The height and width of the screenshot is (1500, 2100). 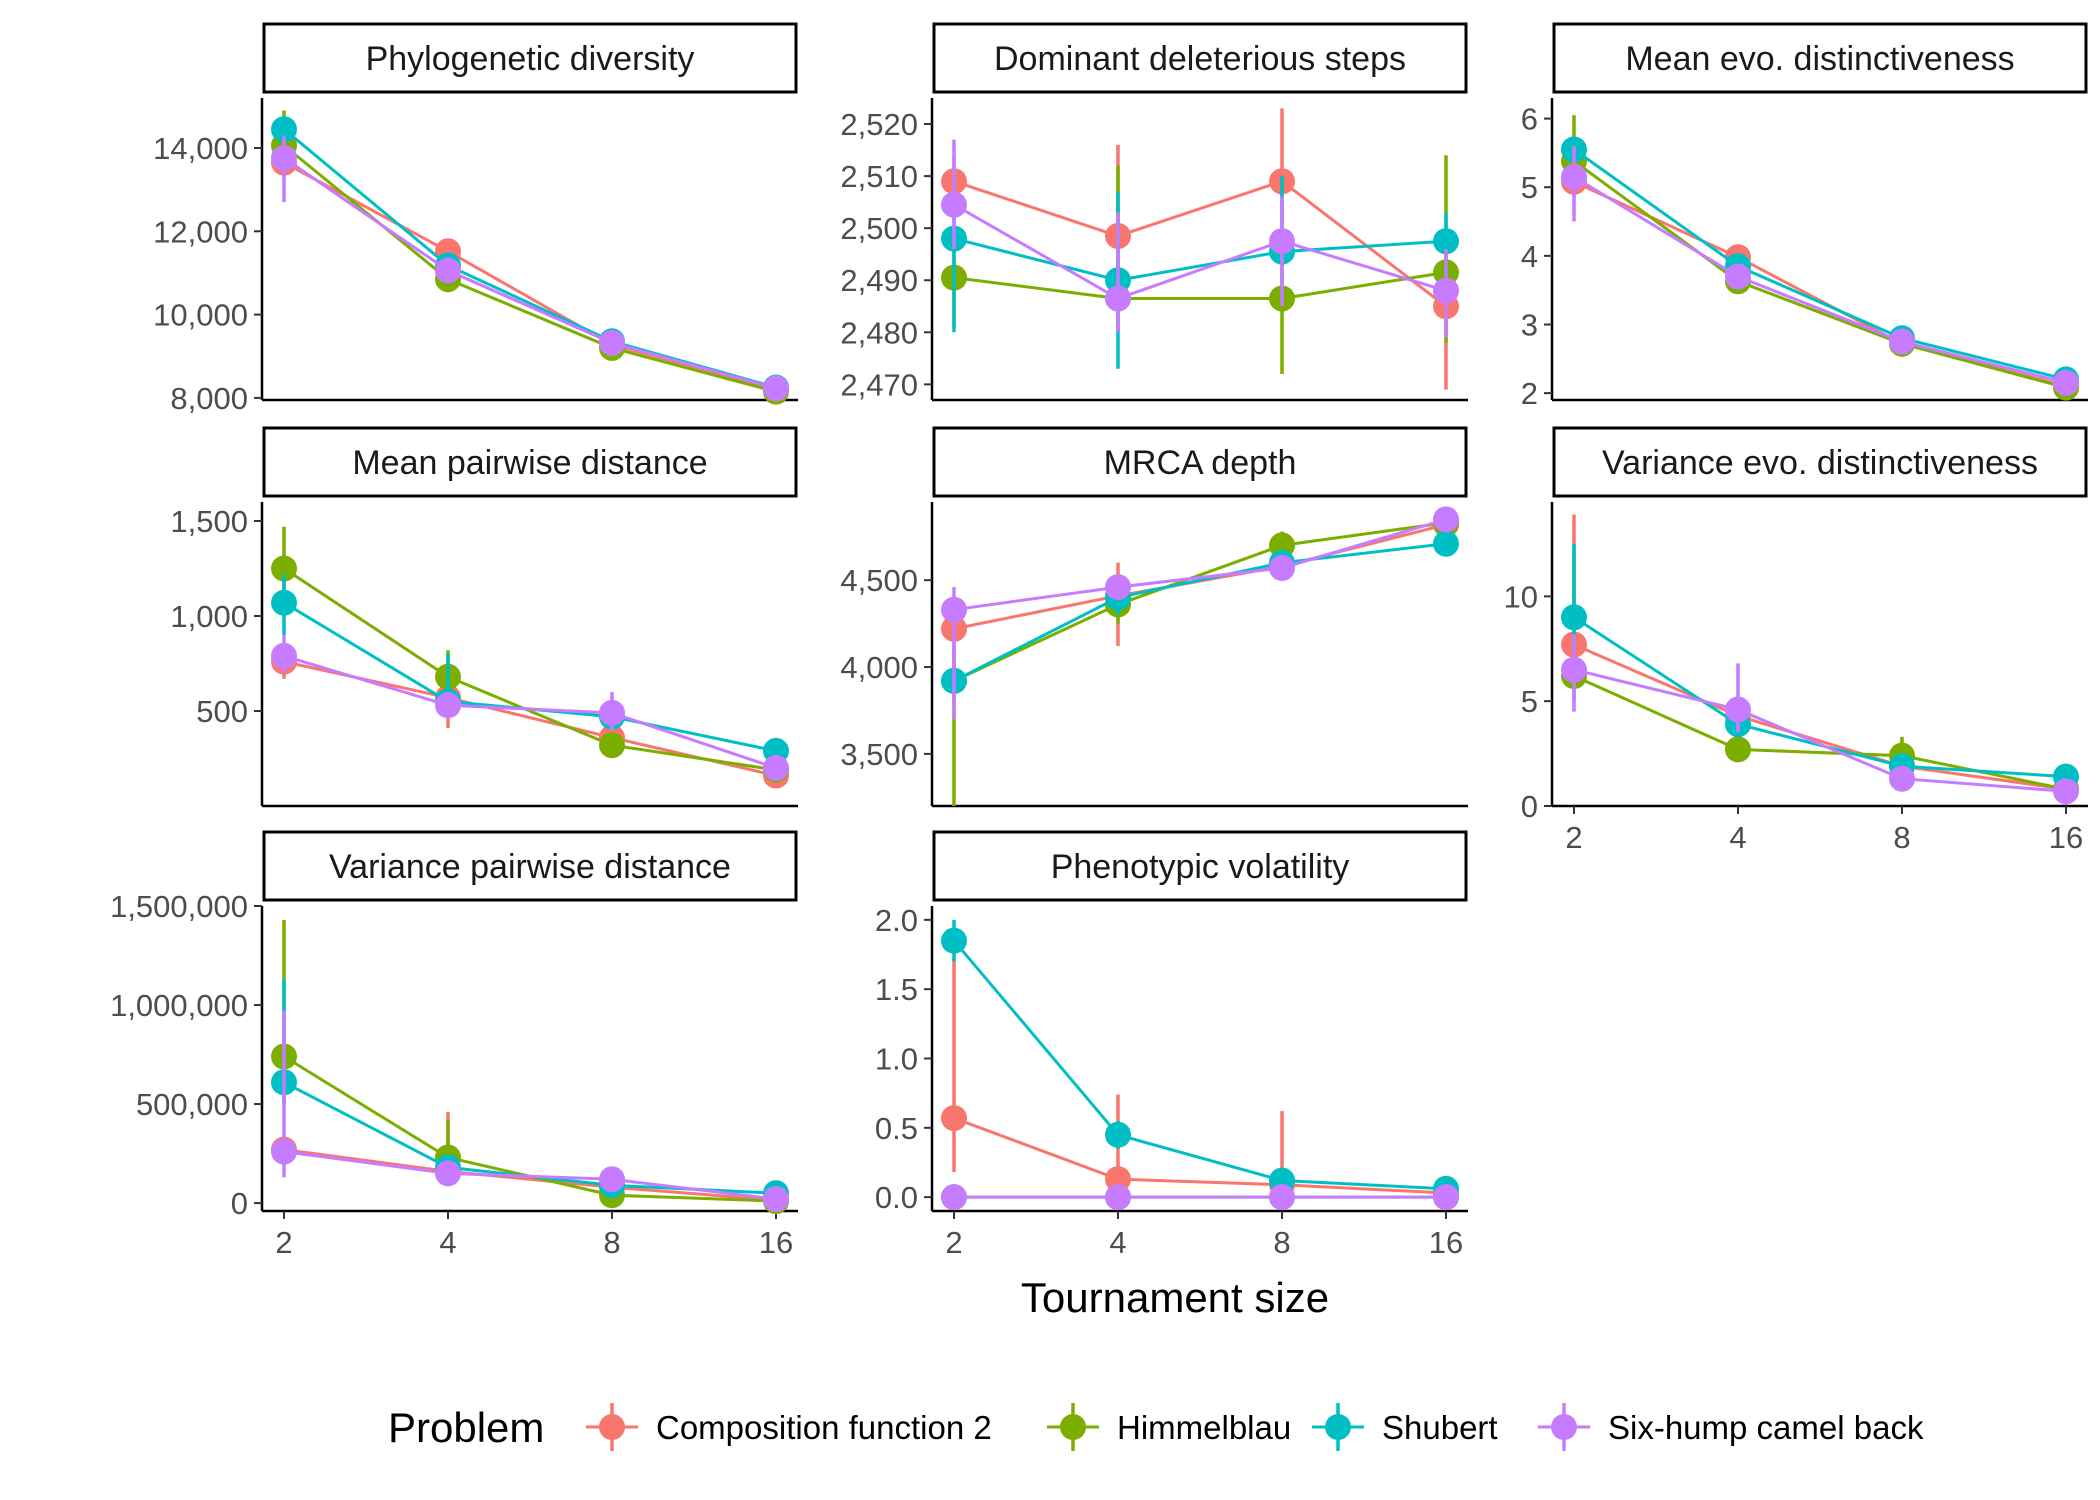 I want to click on y-tick-label: 2,500, so click(x=879, y=228).